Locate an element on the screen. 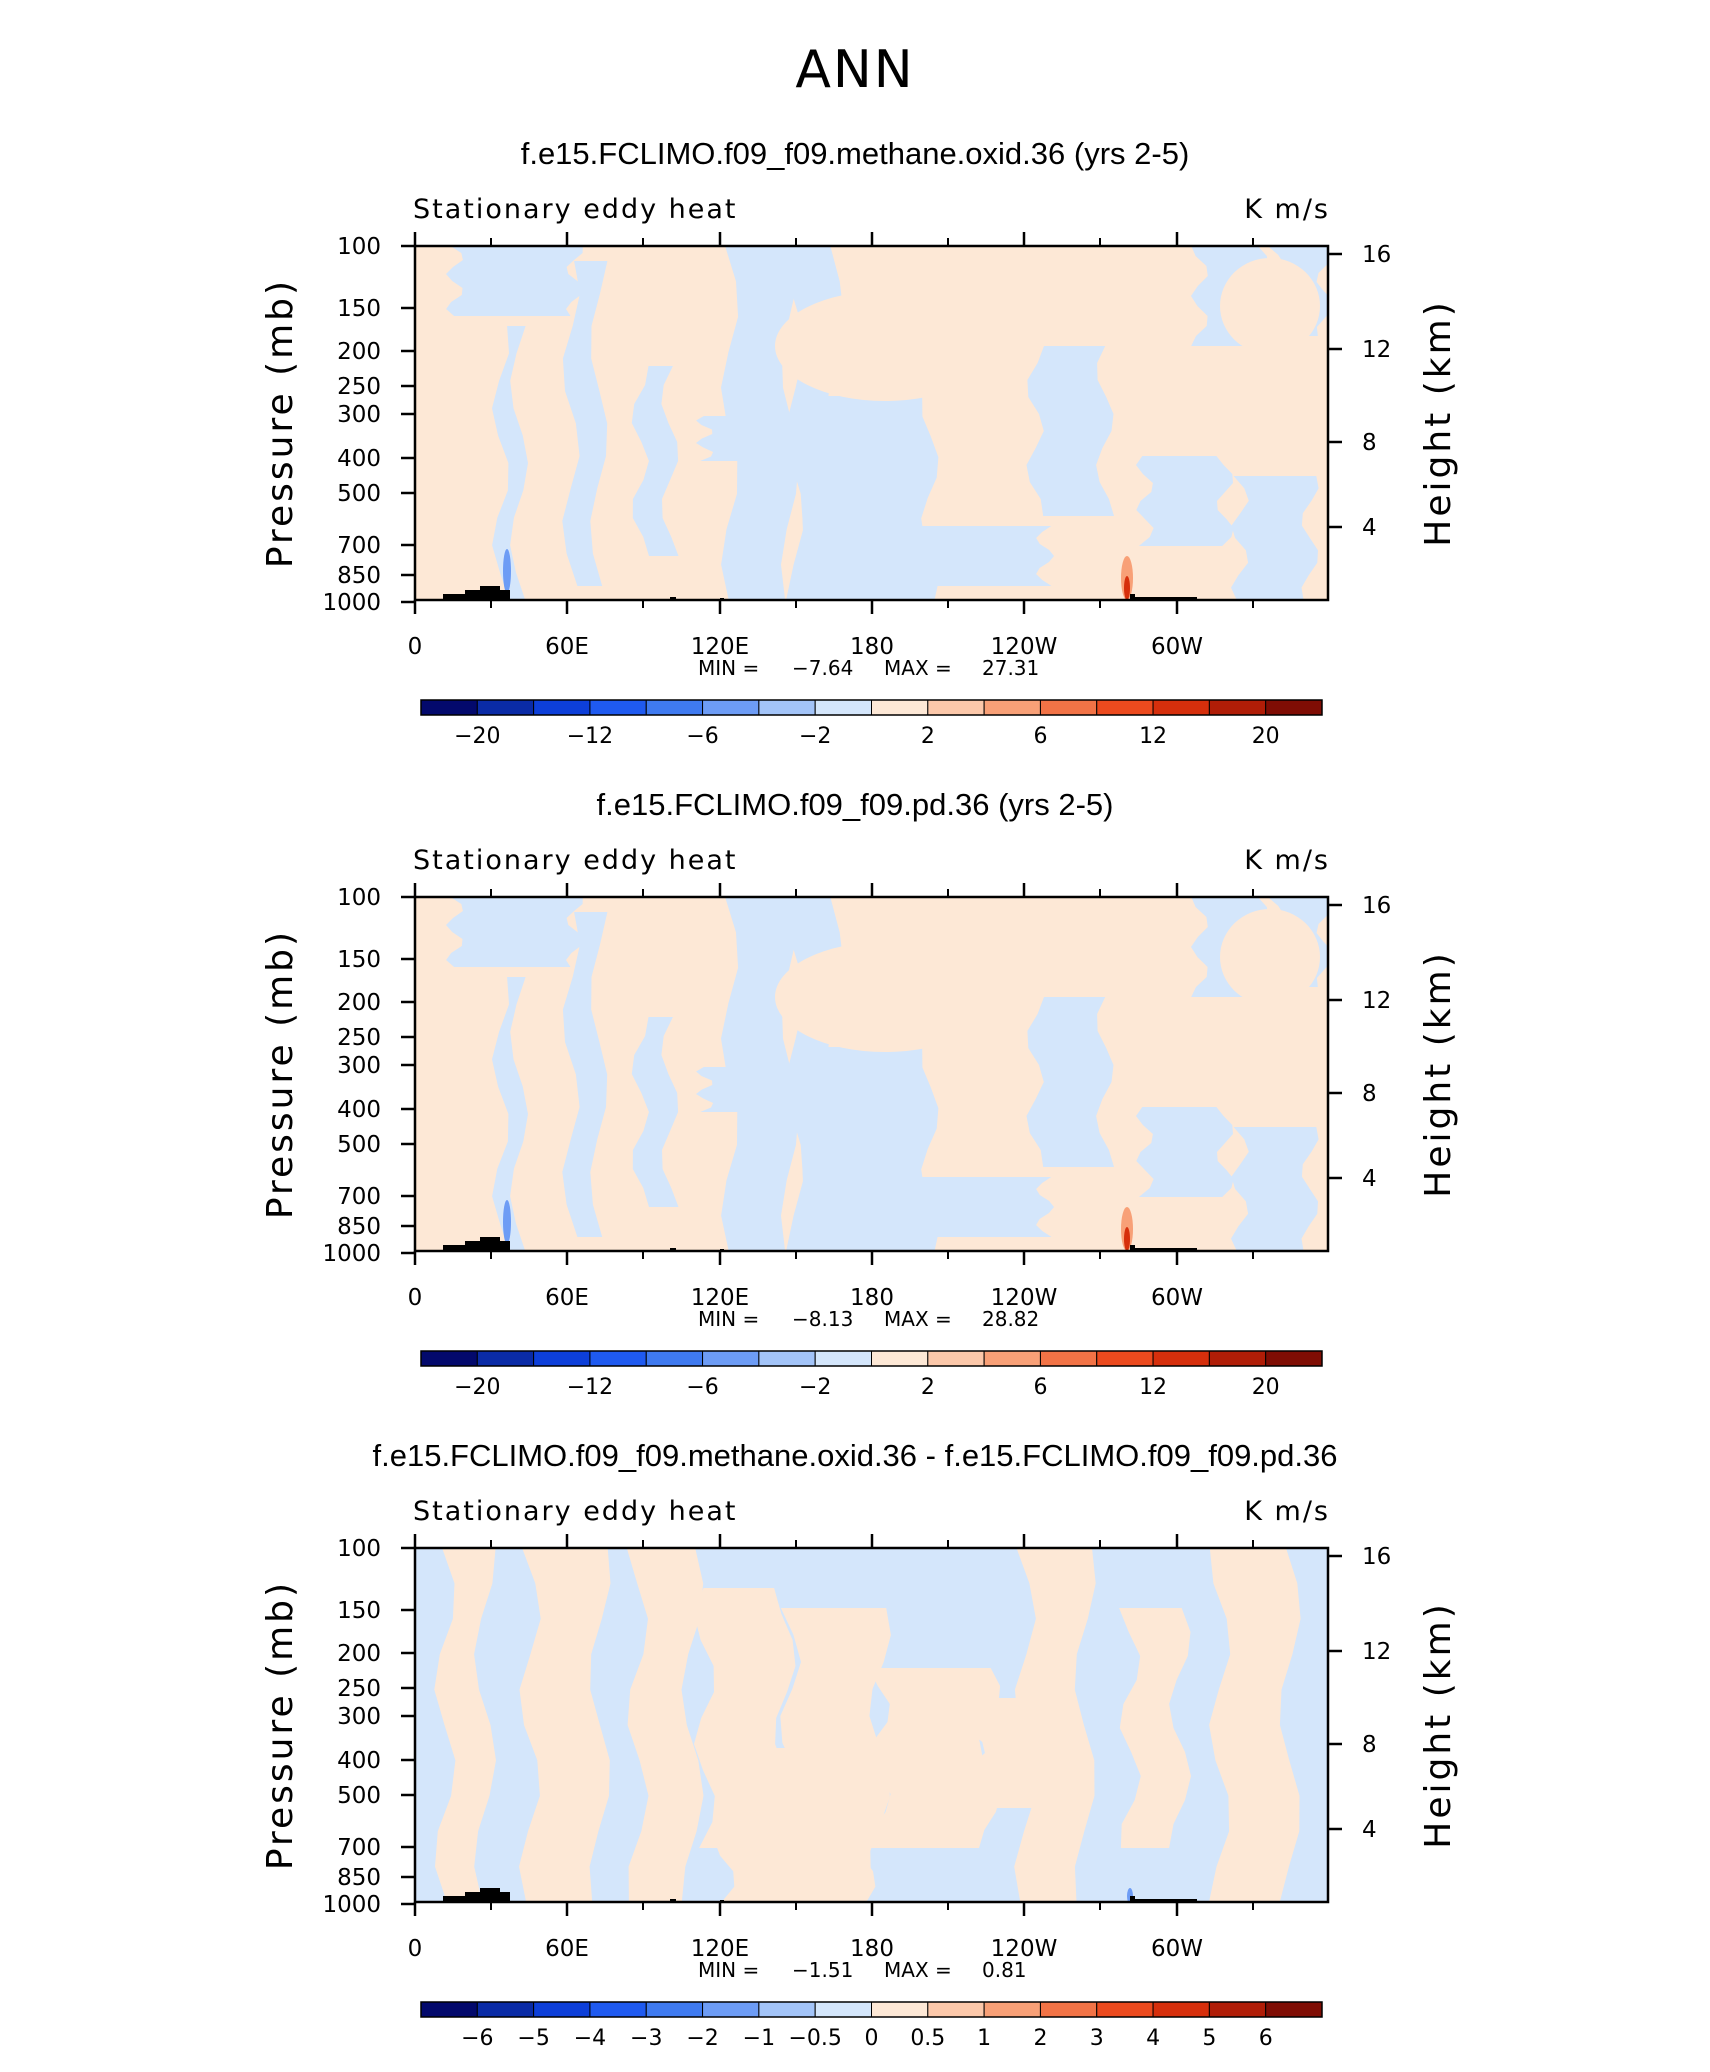 Image resolution: width=1710 pixels, height=2072 pixels. colorbar-label: −2 is located at coordinates (815, 1387).